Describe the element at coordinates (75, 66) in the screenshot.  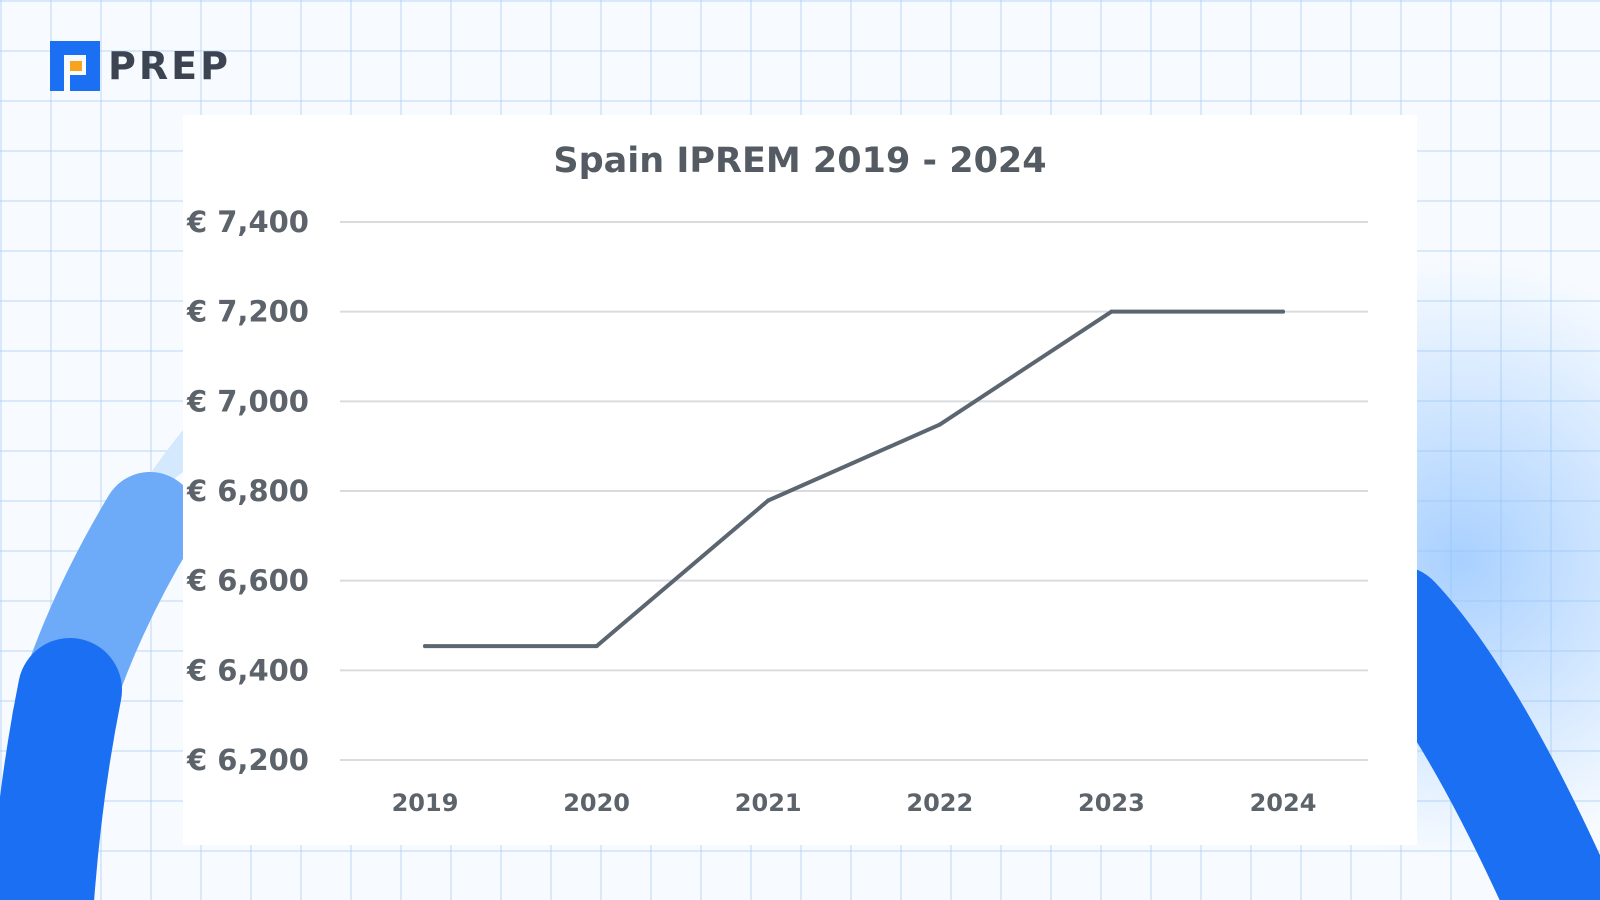
I see `prep-logo-icon` at that location.